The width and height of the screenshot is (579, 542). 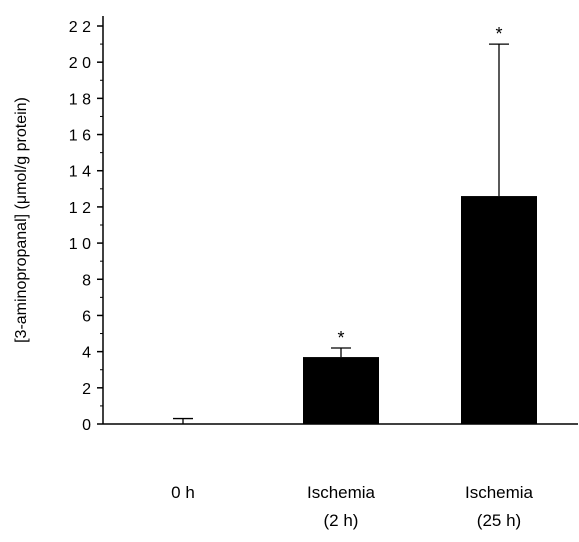 I want to click on y-tick-label: 1 8, so click(x=80, y=99).